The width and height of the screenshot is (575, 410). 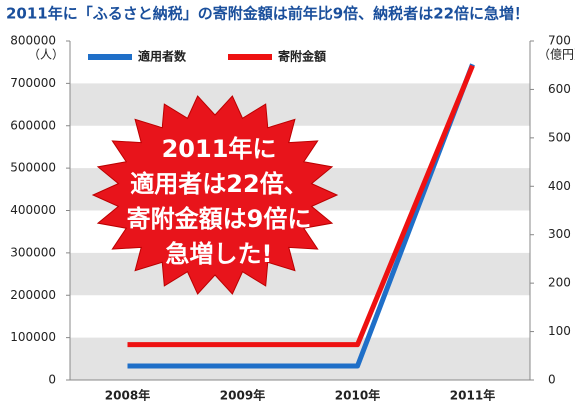 What do you see at coordinates (46, 55) in the screenshot?
I see `y-axis-unit: （人）` at bounding box center [46, 55].